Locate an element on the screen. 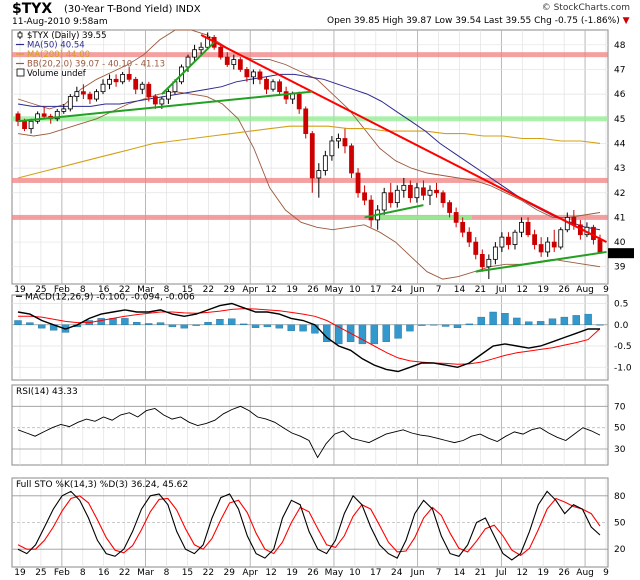 Image resolution: width=640 pixels, height=580 pixels. x-tick-label: Jun is located at coordinates (417, 290).